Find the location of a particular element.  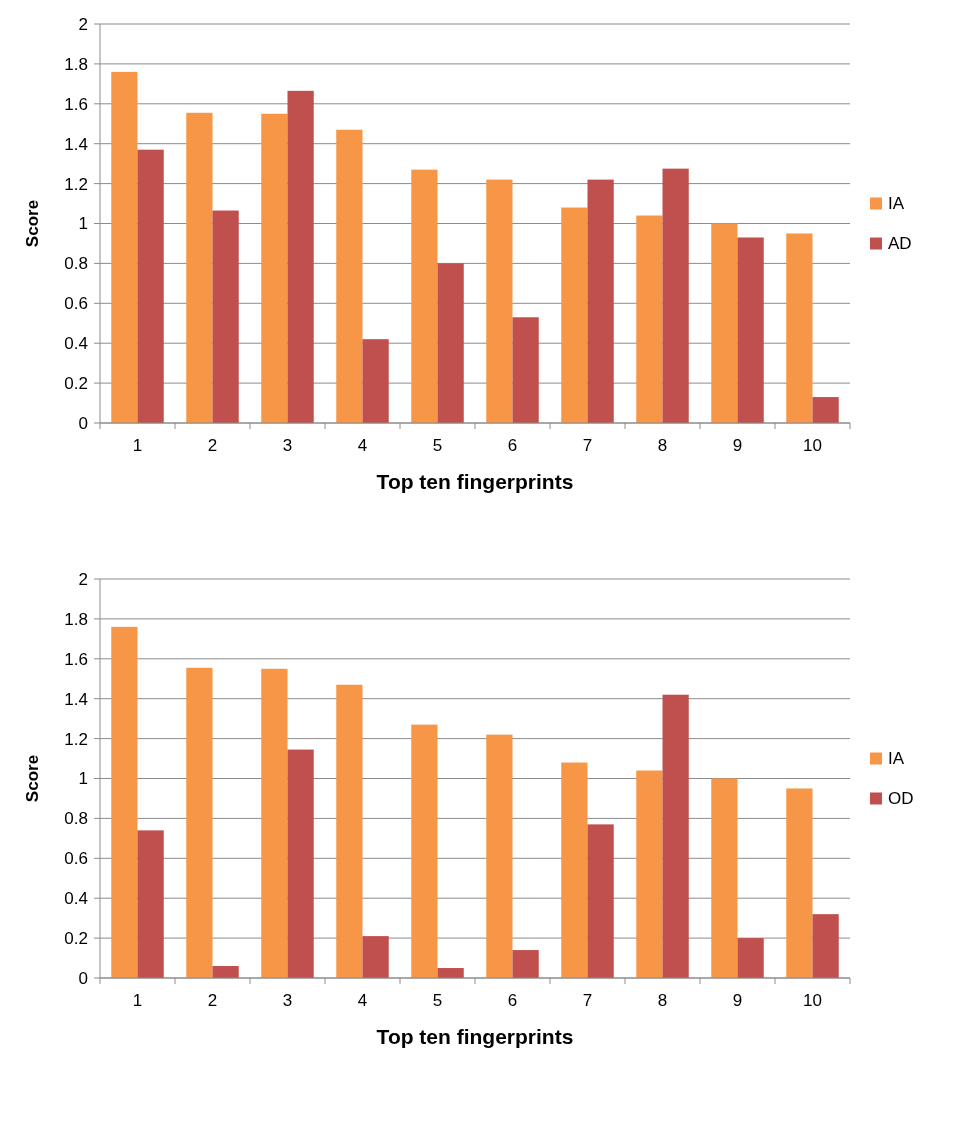

legend-label: OD is located at coordinates (901, 799).